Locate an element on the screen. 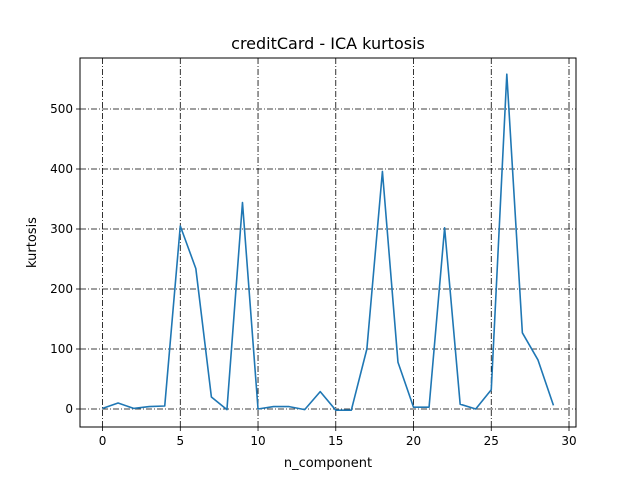  x-tick-label: 30 is located at coordinates (568, 441).